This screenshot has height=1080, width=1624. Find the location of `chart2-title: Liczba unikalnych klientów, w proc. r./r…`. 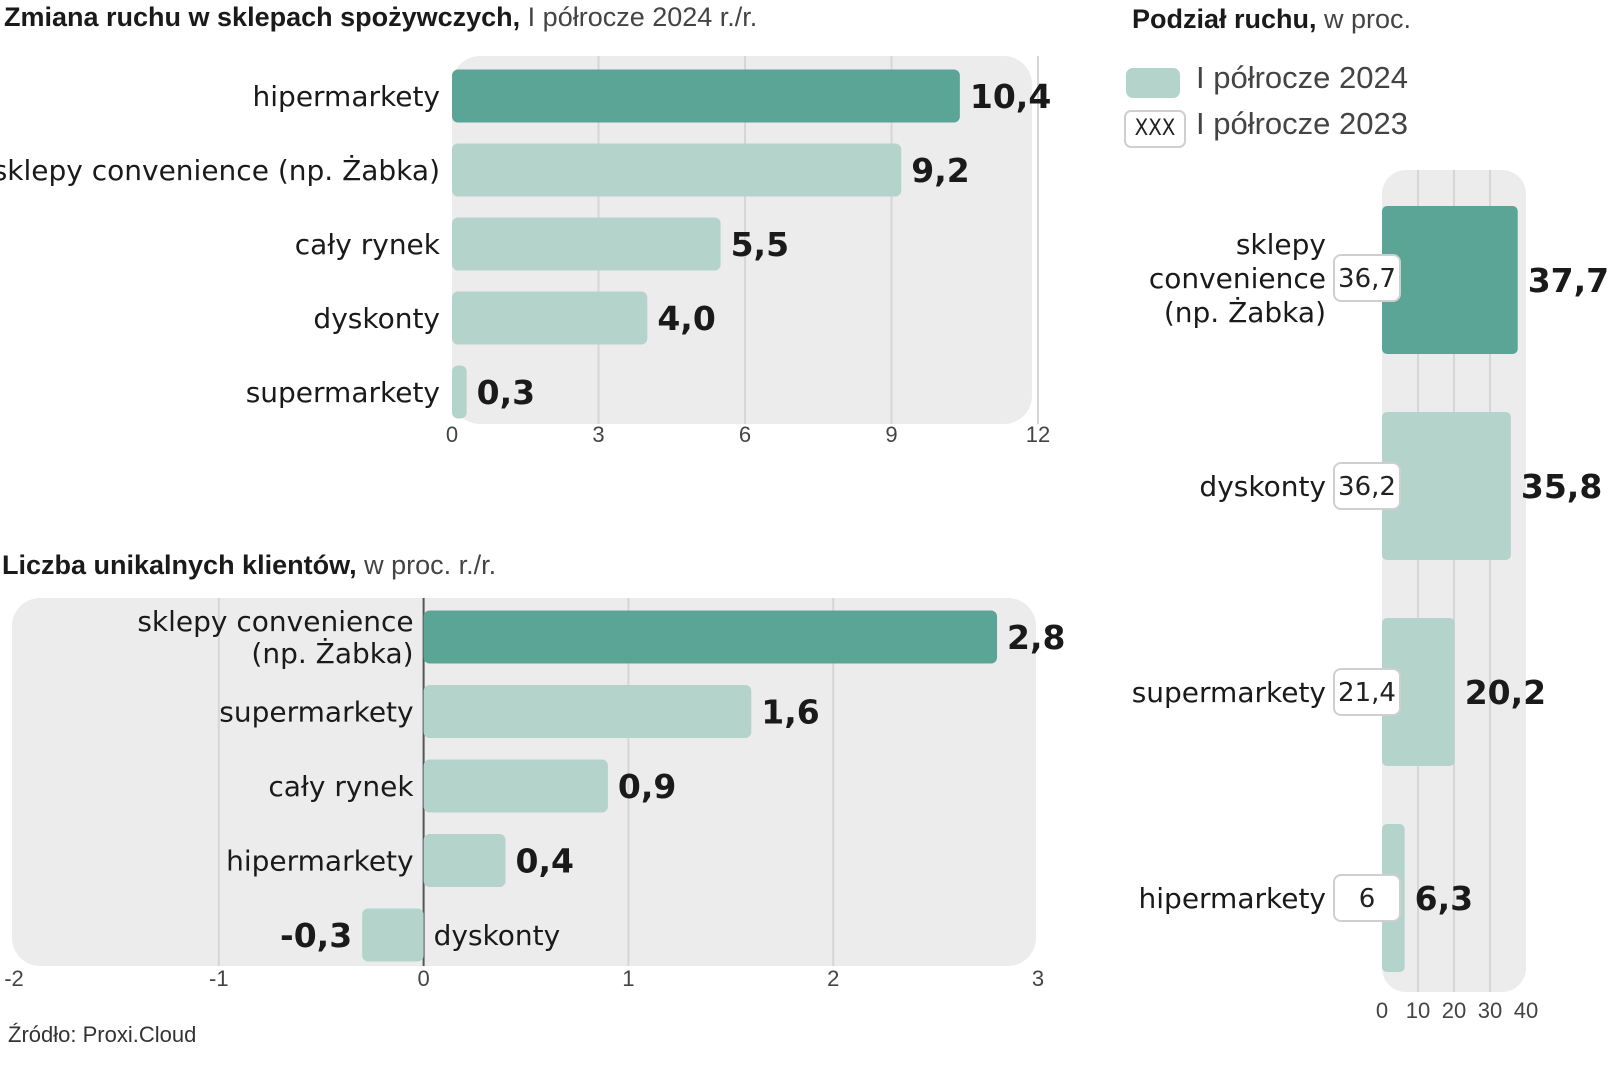

chart2-title: Liczba unikalnych klientów, w proc. r./r… is located at coordinates (249, 565).